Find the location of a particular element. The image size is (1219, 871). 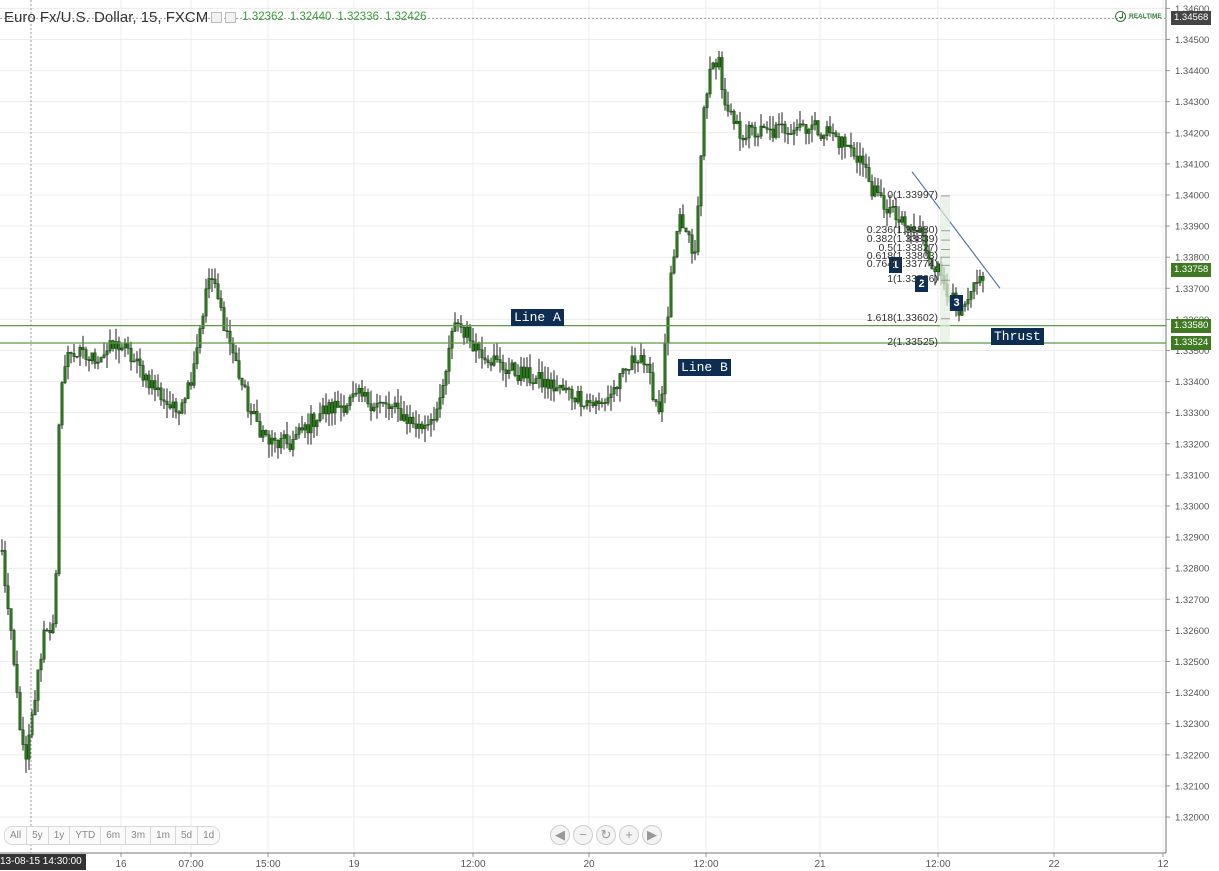

range-button-3m: 3m is located at coordinates (138, 835).